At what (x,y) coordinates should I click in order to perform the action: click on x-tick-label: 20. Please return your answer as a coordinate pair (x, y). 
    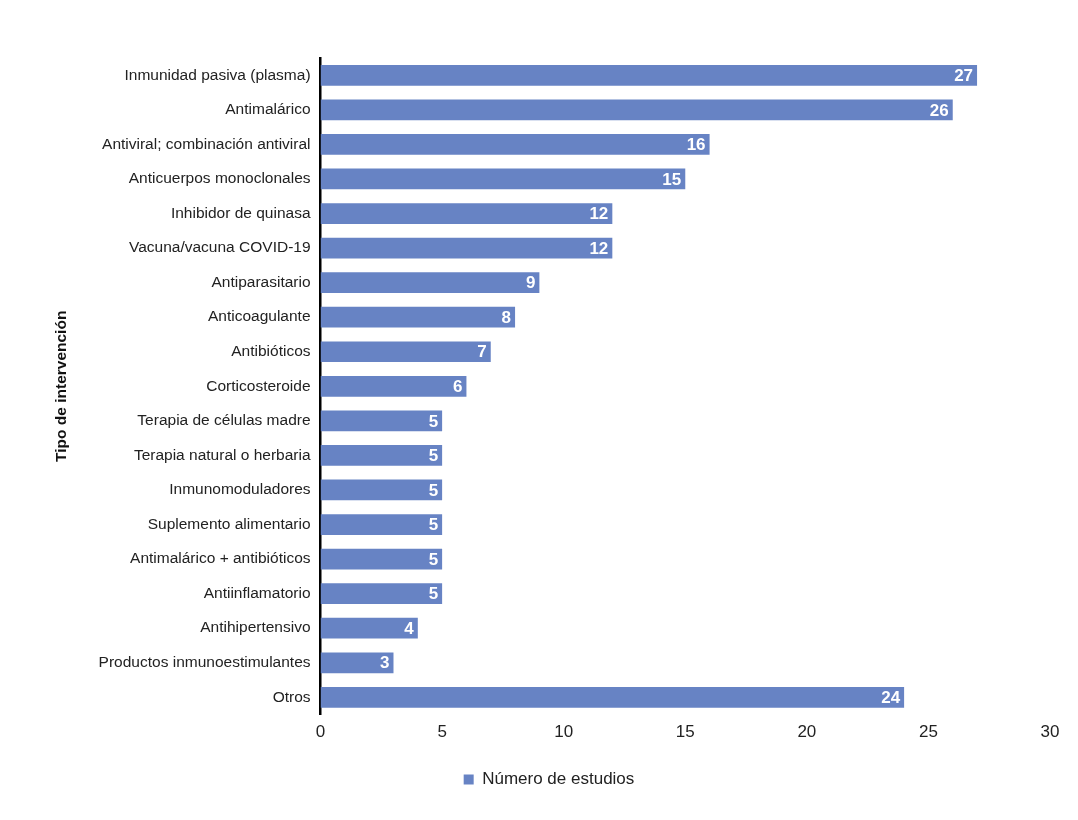
    Looking at the image, I should click on (807, 732).